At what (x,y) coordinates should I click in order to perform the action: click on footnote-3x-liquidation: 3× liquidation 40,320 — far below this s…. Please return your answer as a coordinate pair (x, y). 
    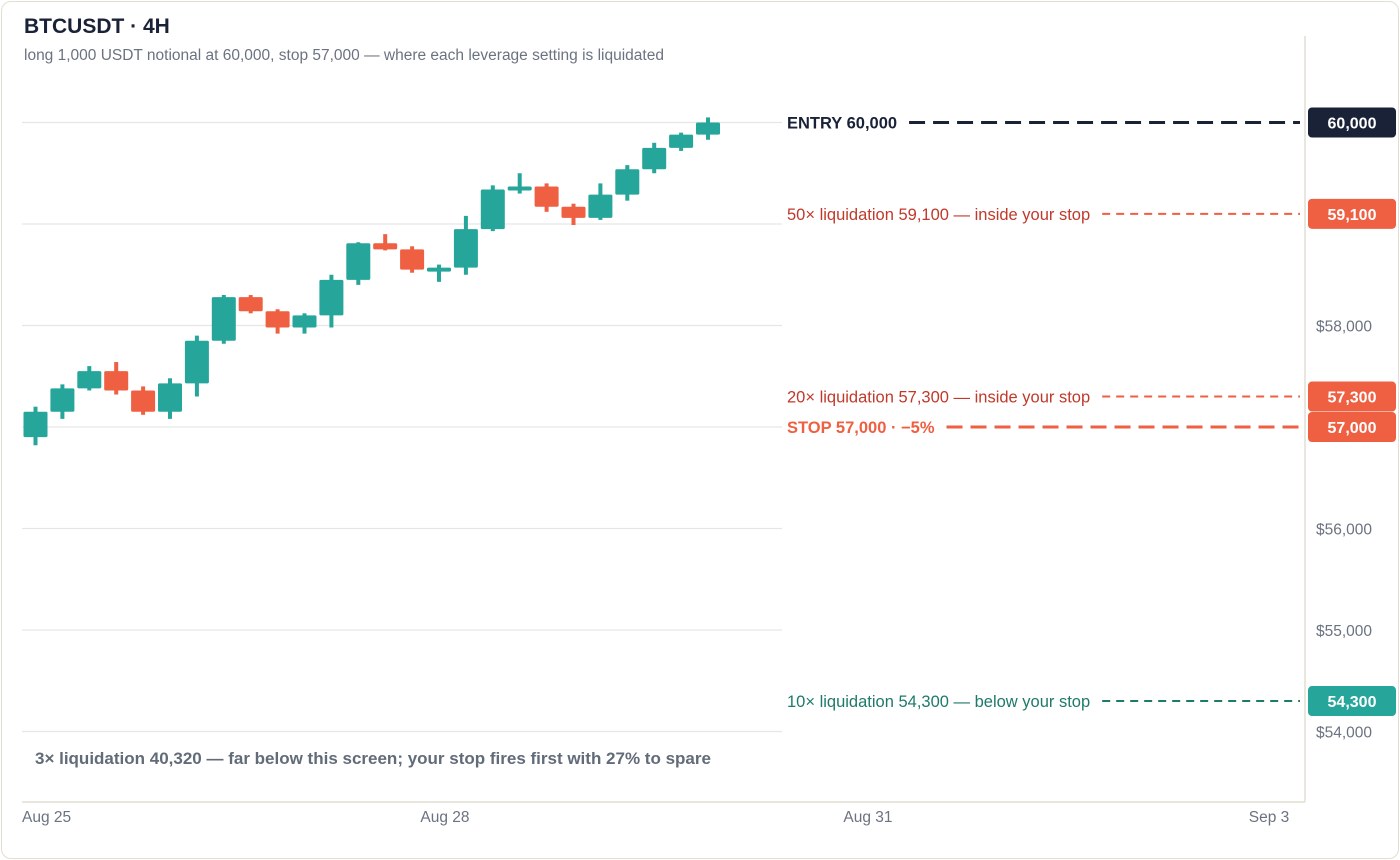
    Looking at the image, I should click on (373, 758).